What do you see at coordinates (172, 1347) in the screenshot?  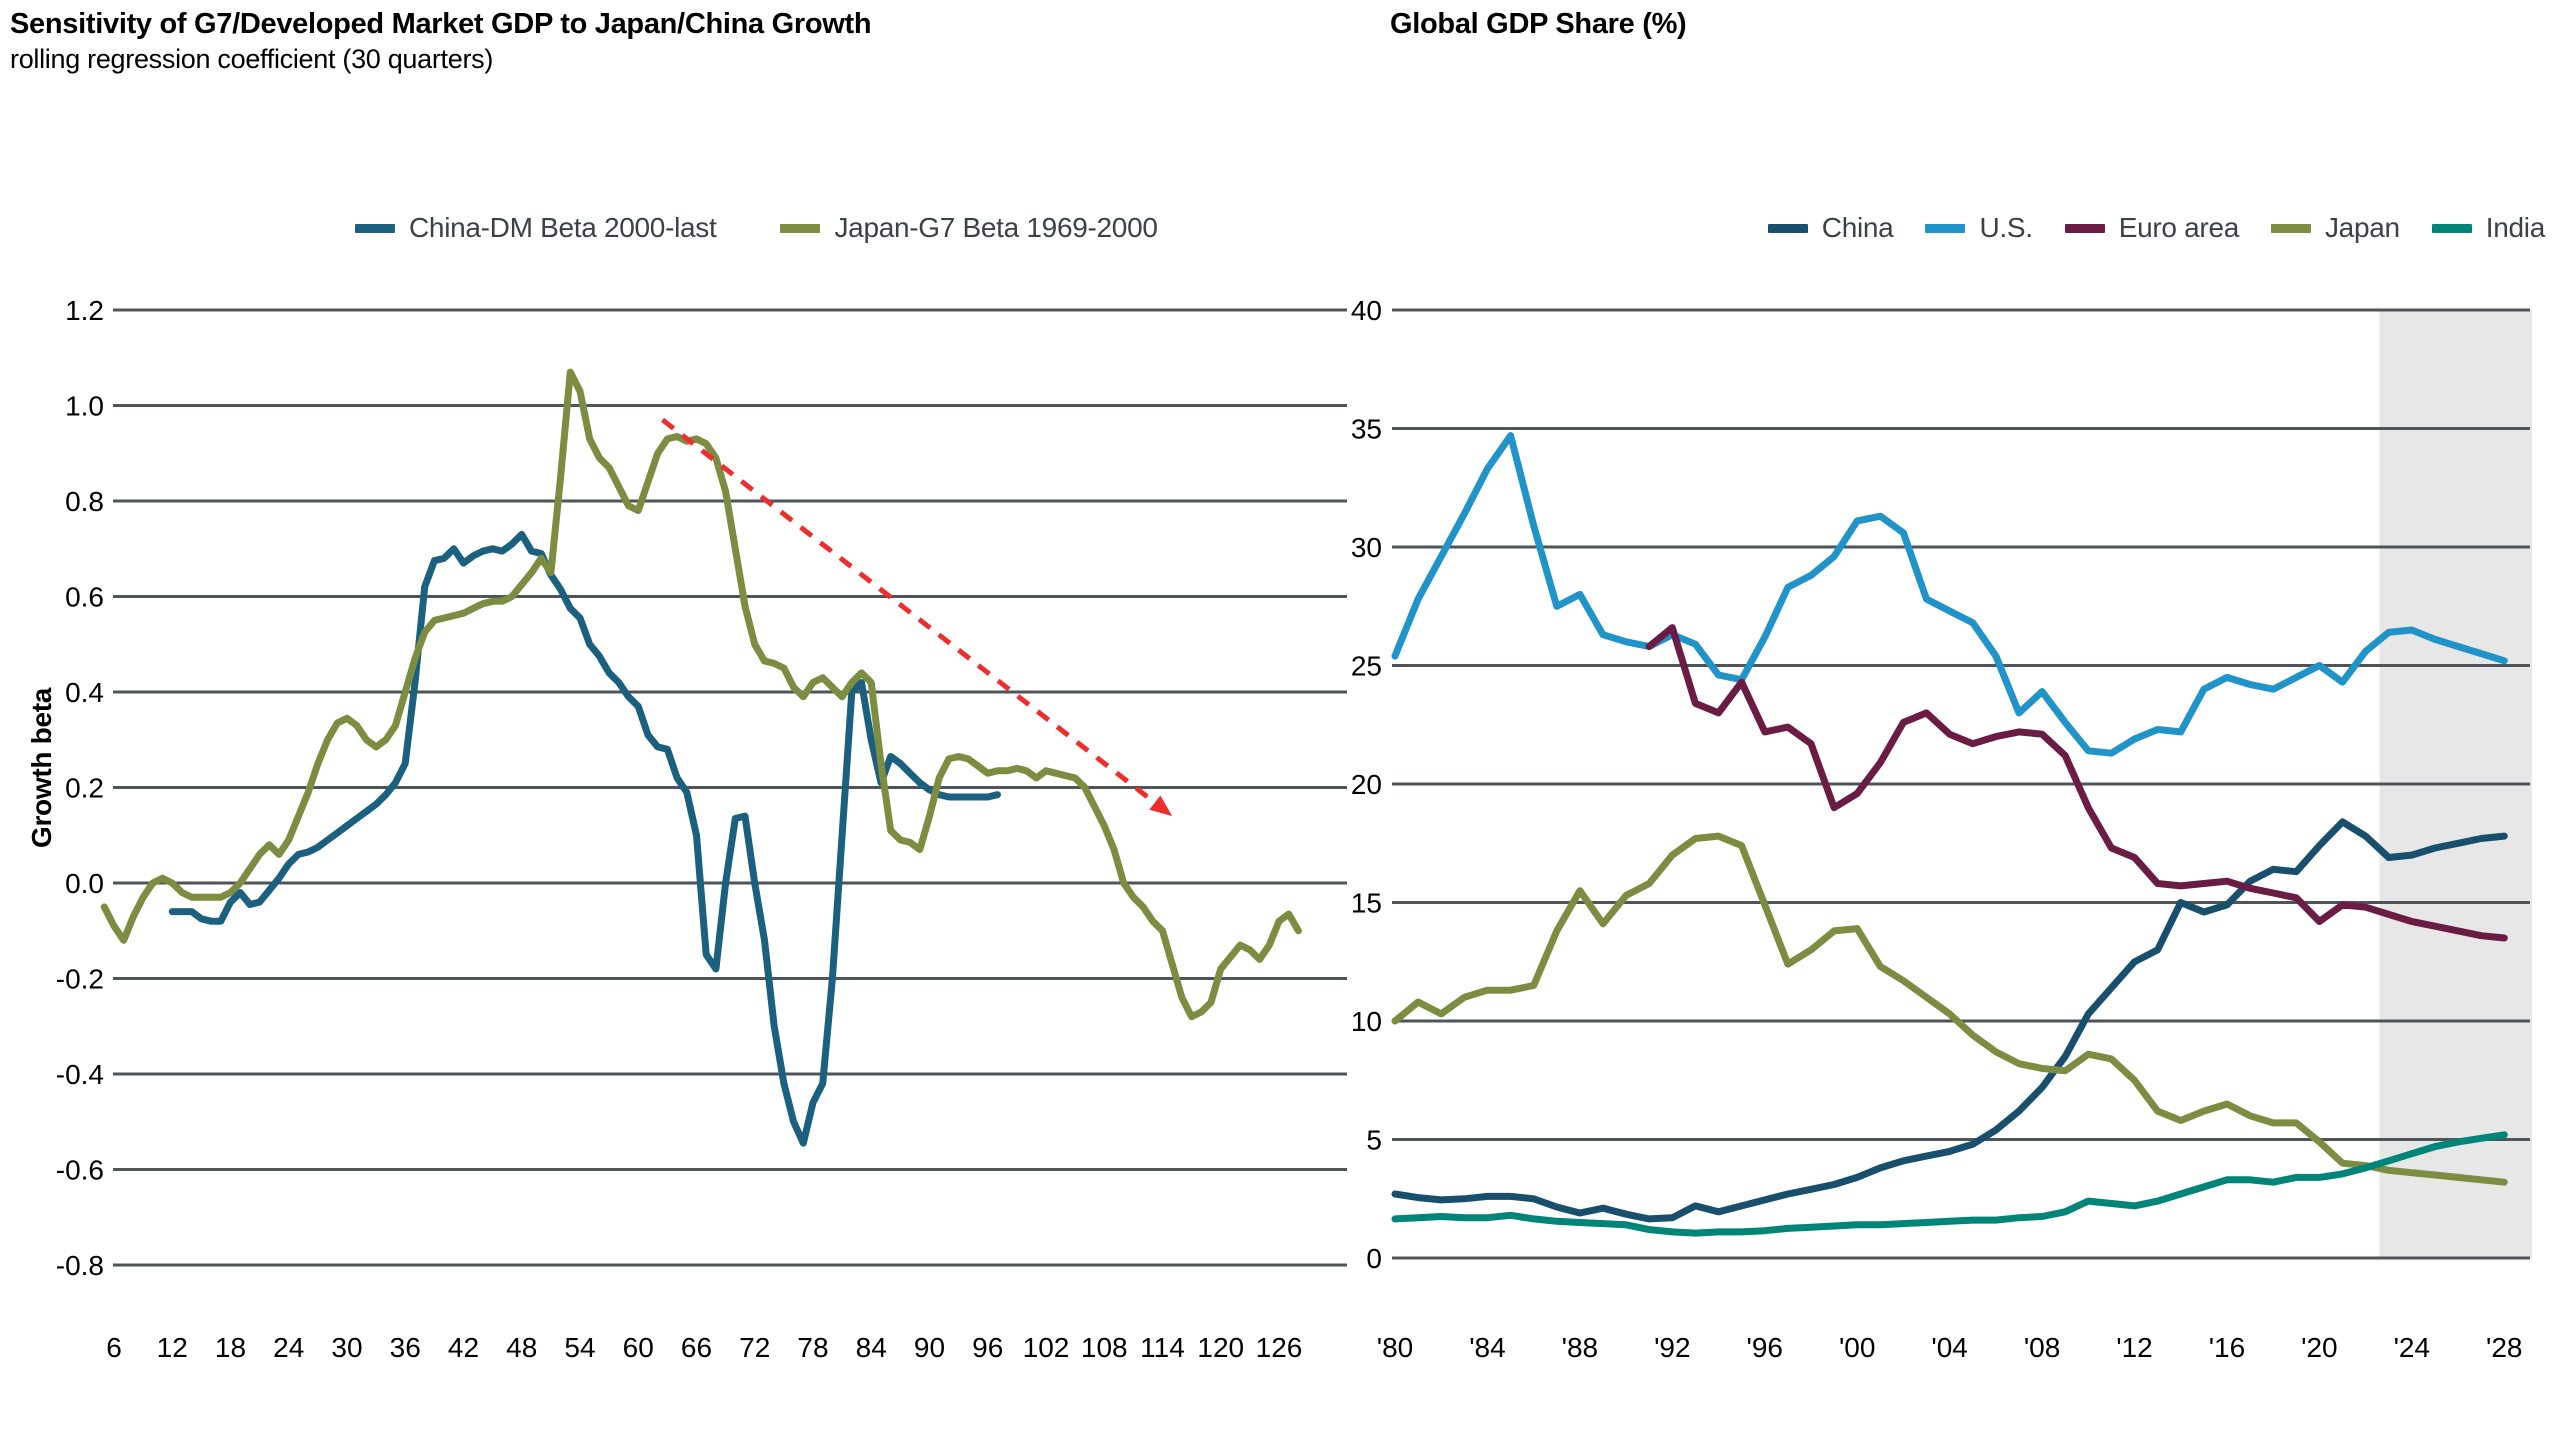 I see `x-tick-12: 12` at bounding box center [172, 1347].